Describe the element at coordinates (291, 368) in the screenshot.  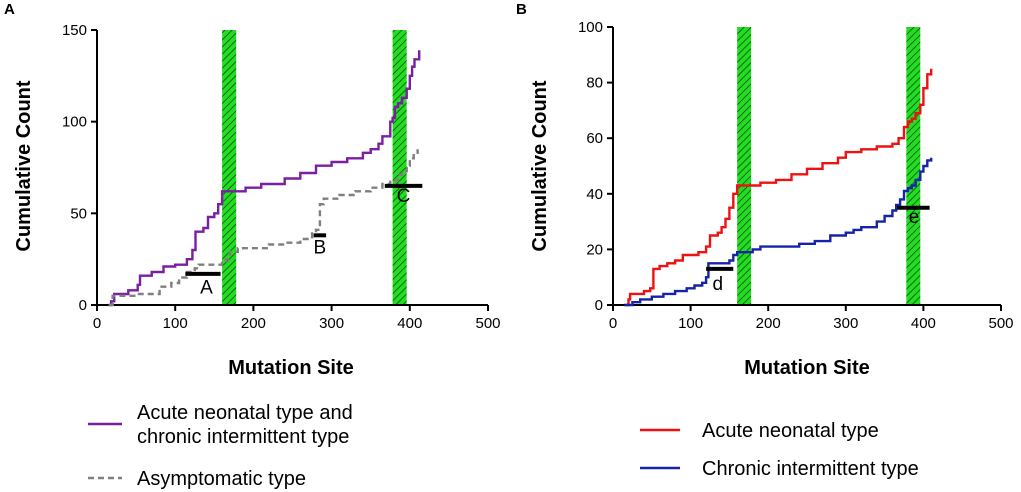
I see `x-axis-title-a: Mutation Site` at that location.